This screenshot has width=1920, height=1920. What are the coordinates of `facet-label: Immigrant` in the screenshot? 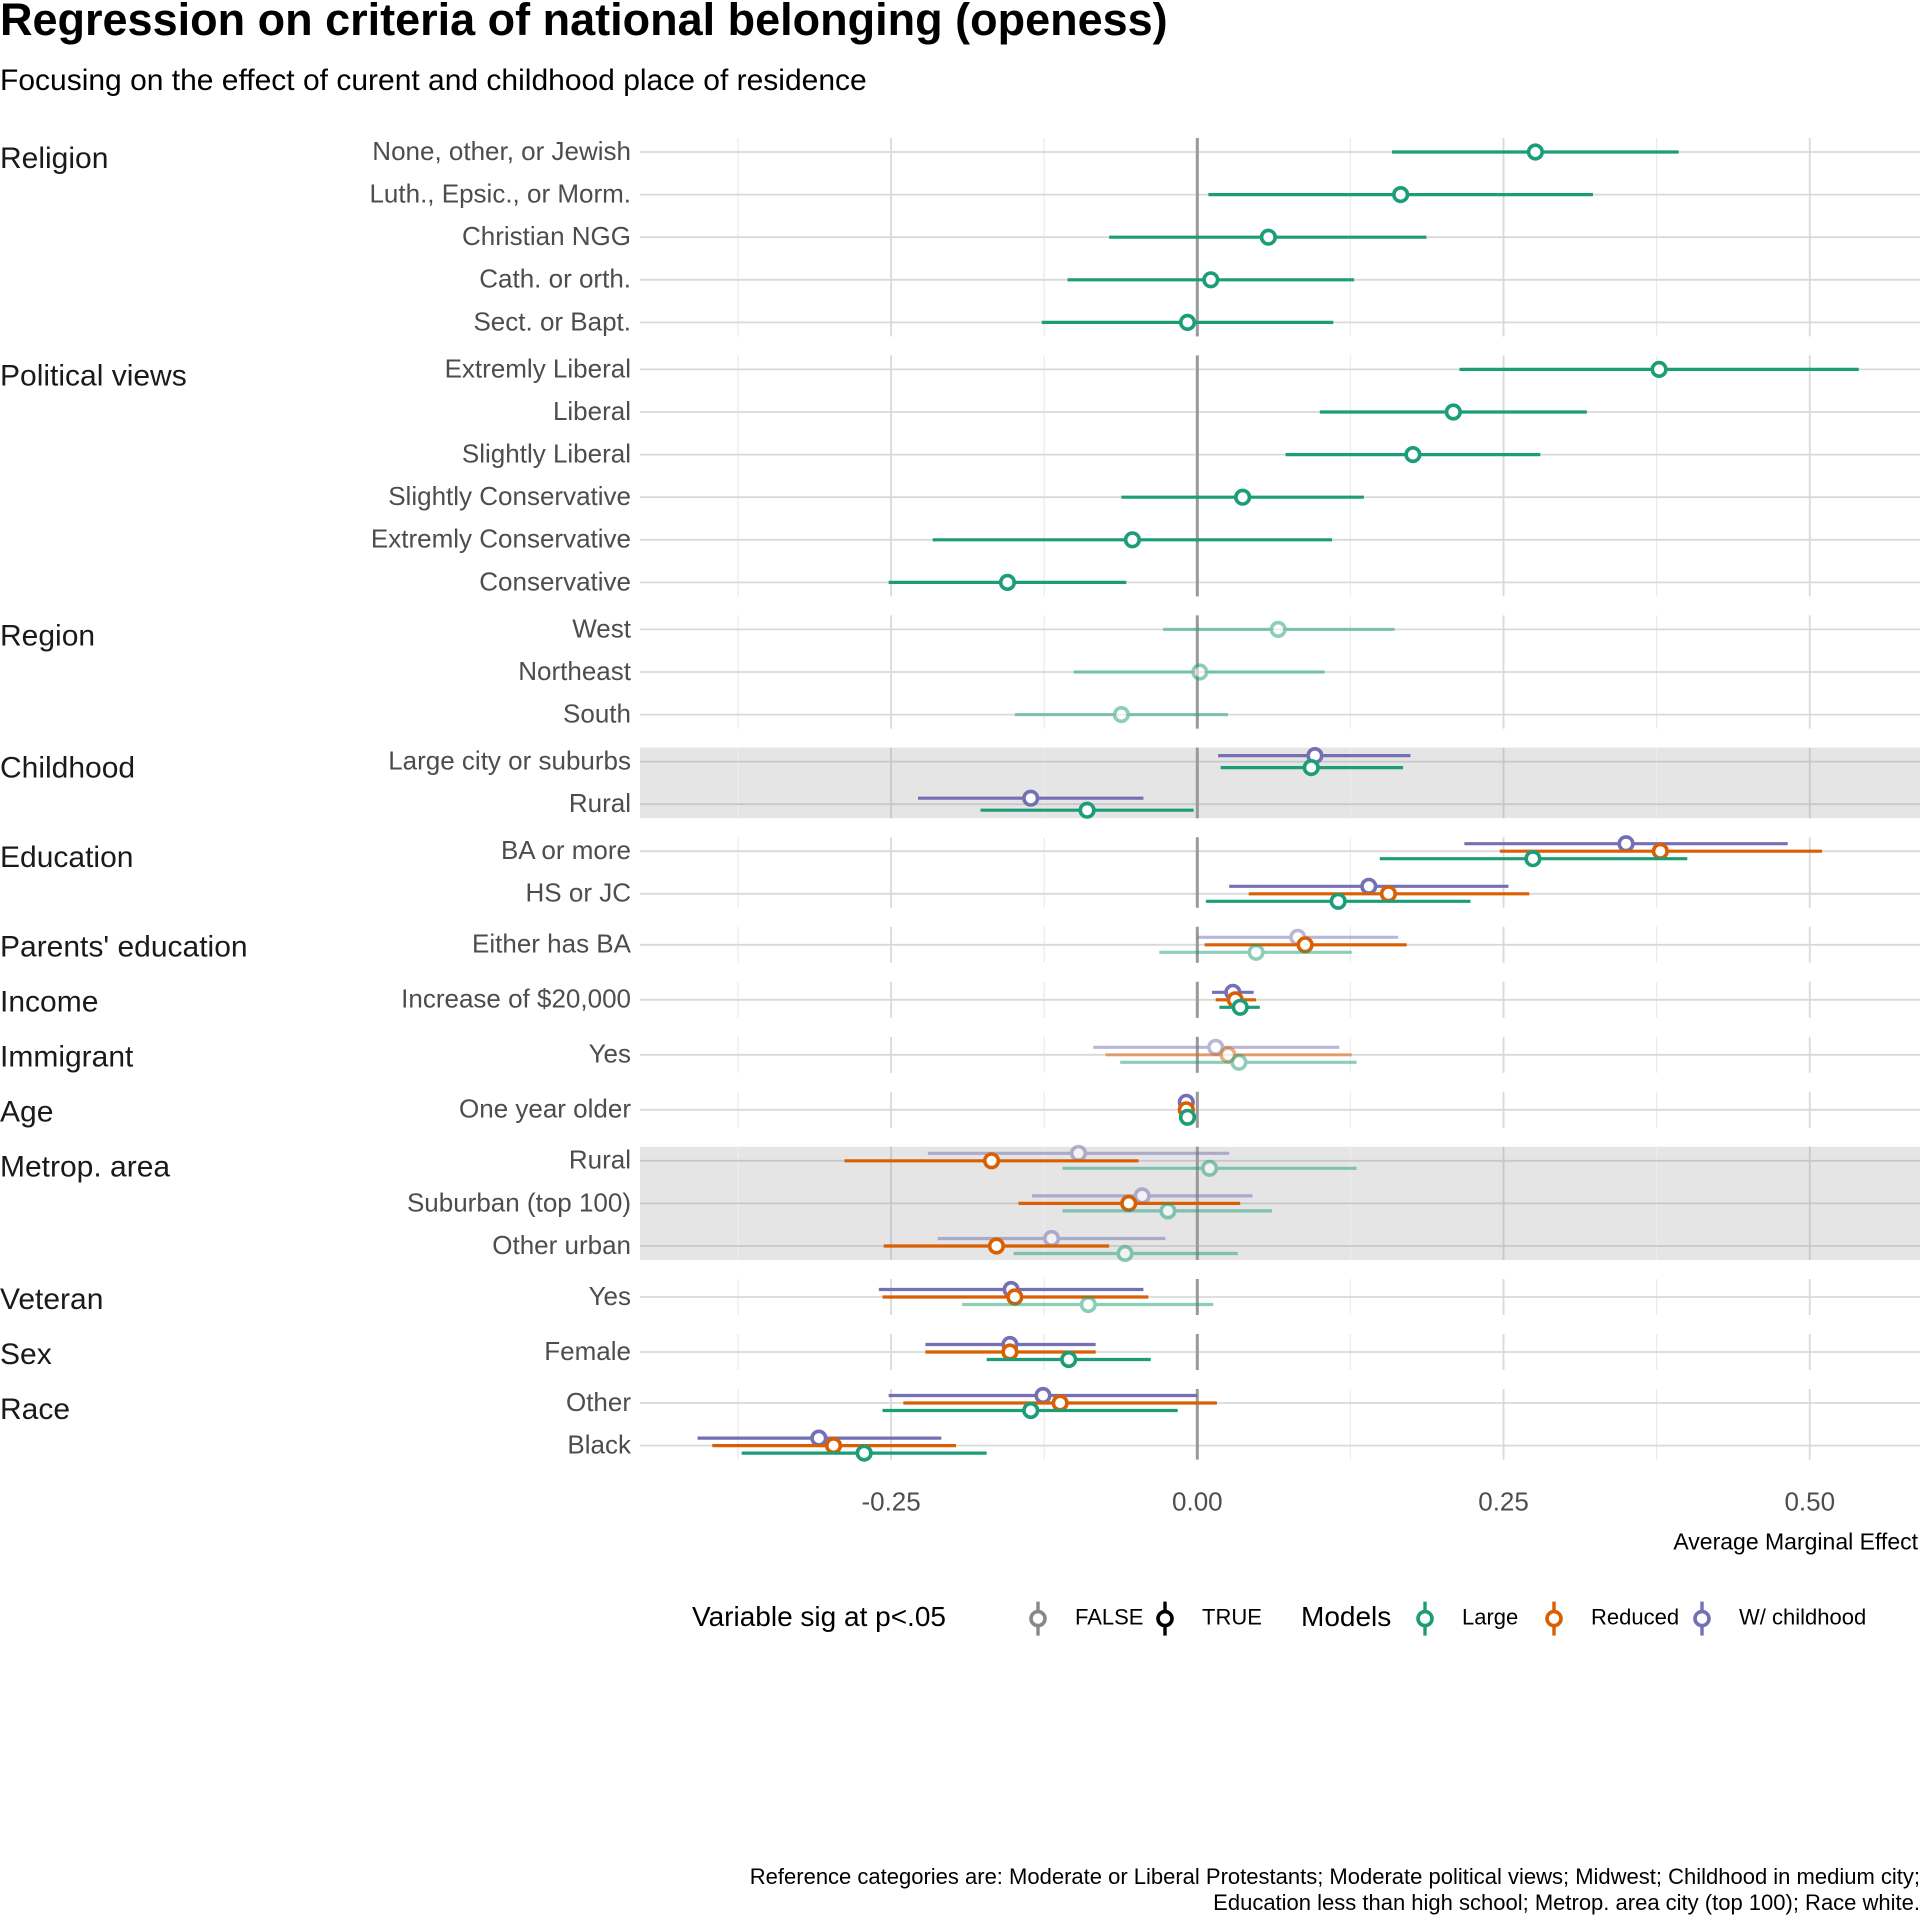 It's located at (67, 1057).